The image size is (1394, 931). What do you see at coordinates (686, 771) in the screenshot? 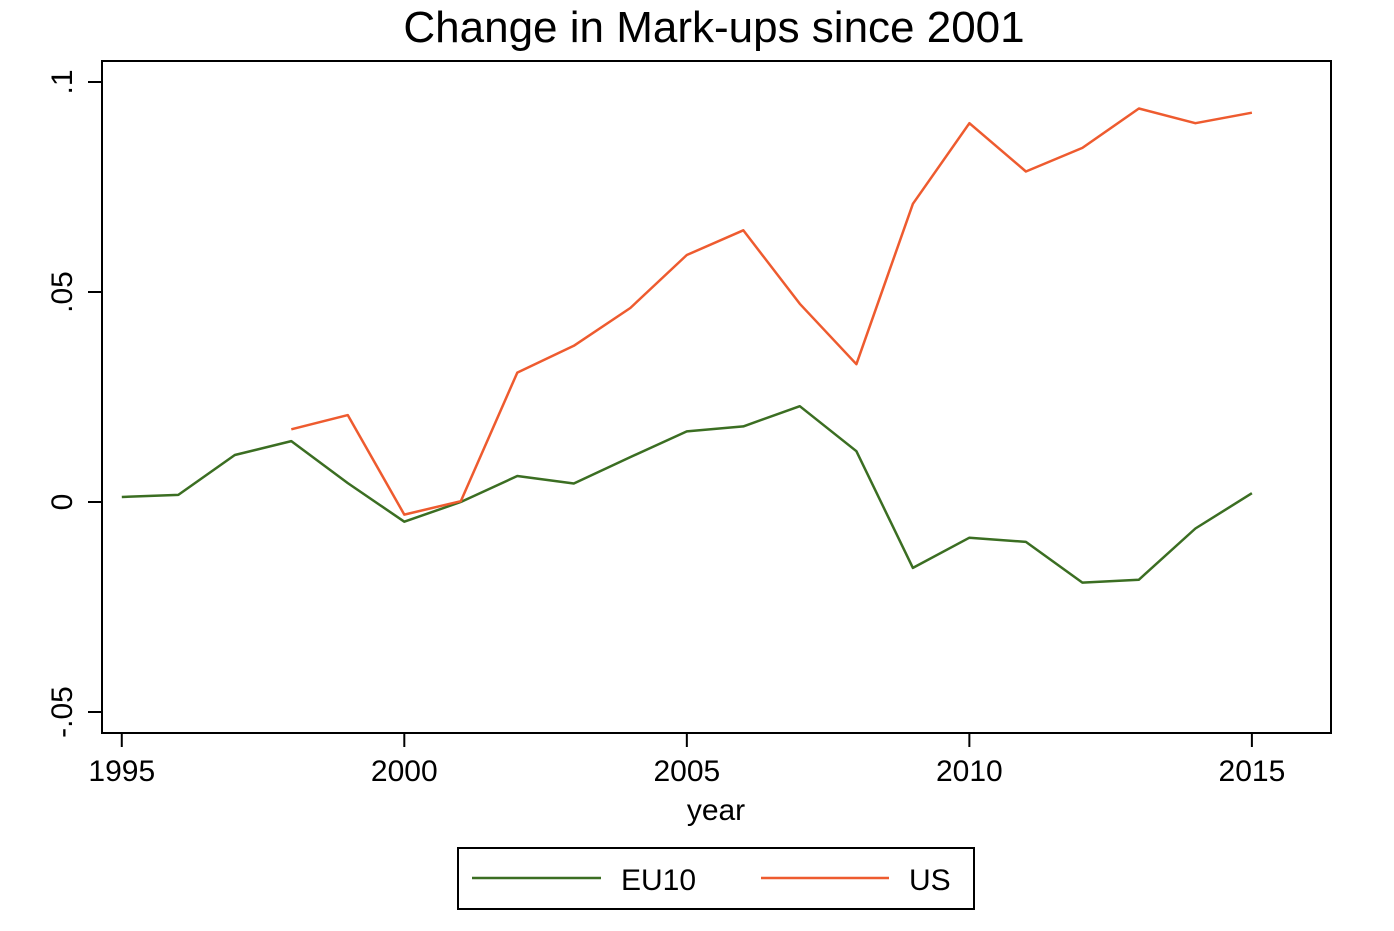
I see `x-tick-label: 2005` at bounding box center [686, 771].